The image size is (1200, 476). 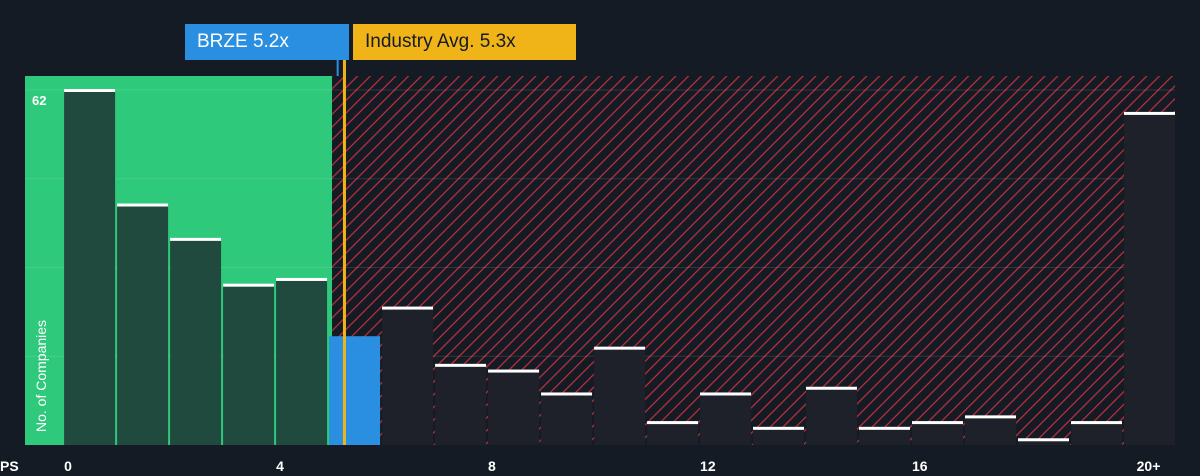 What do you see at coordinates (41, 376) in the screenshot?
I see `y-axis-label: No. of Companies` at bounding box center [41, 376].